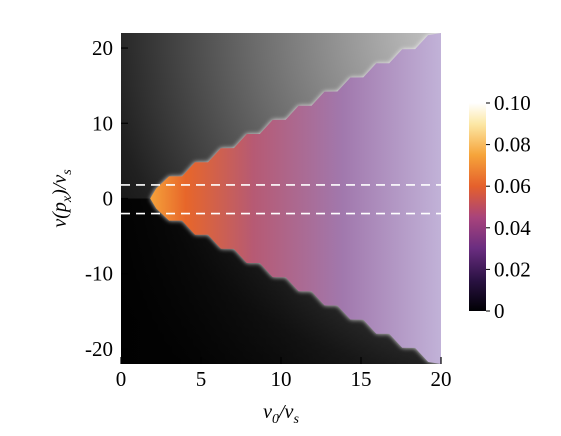  What do you see at coordinates (108, 199) in the screenshot?
I see `y-tick-label: 0` at bounding box center [108, 199].